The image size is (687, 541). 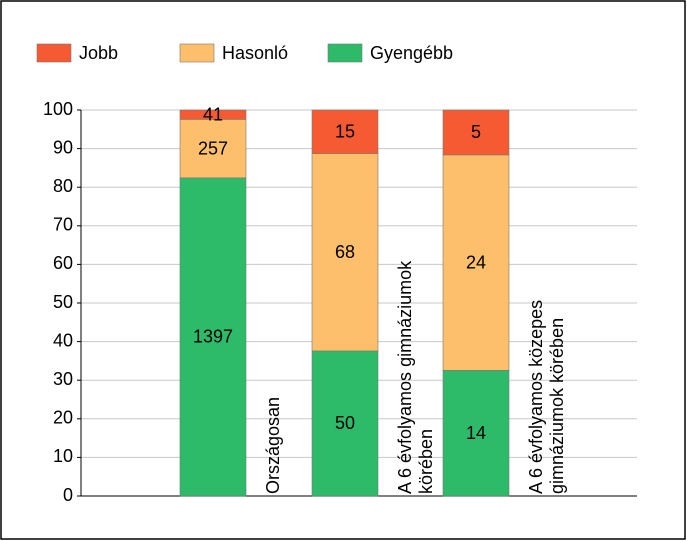 What do you see at coordinates (63, 456) in the screenshot?
I see `y-tick-label: 10` at bounding box center [63, 456].